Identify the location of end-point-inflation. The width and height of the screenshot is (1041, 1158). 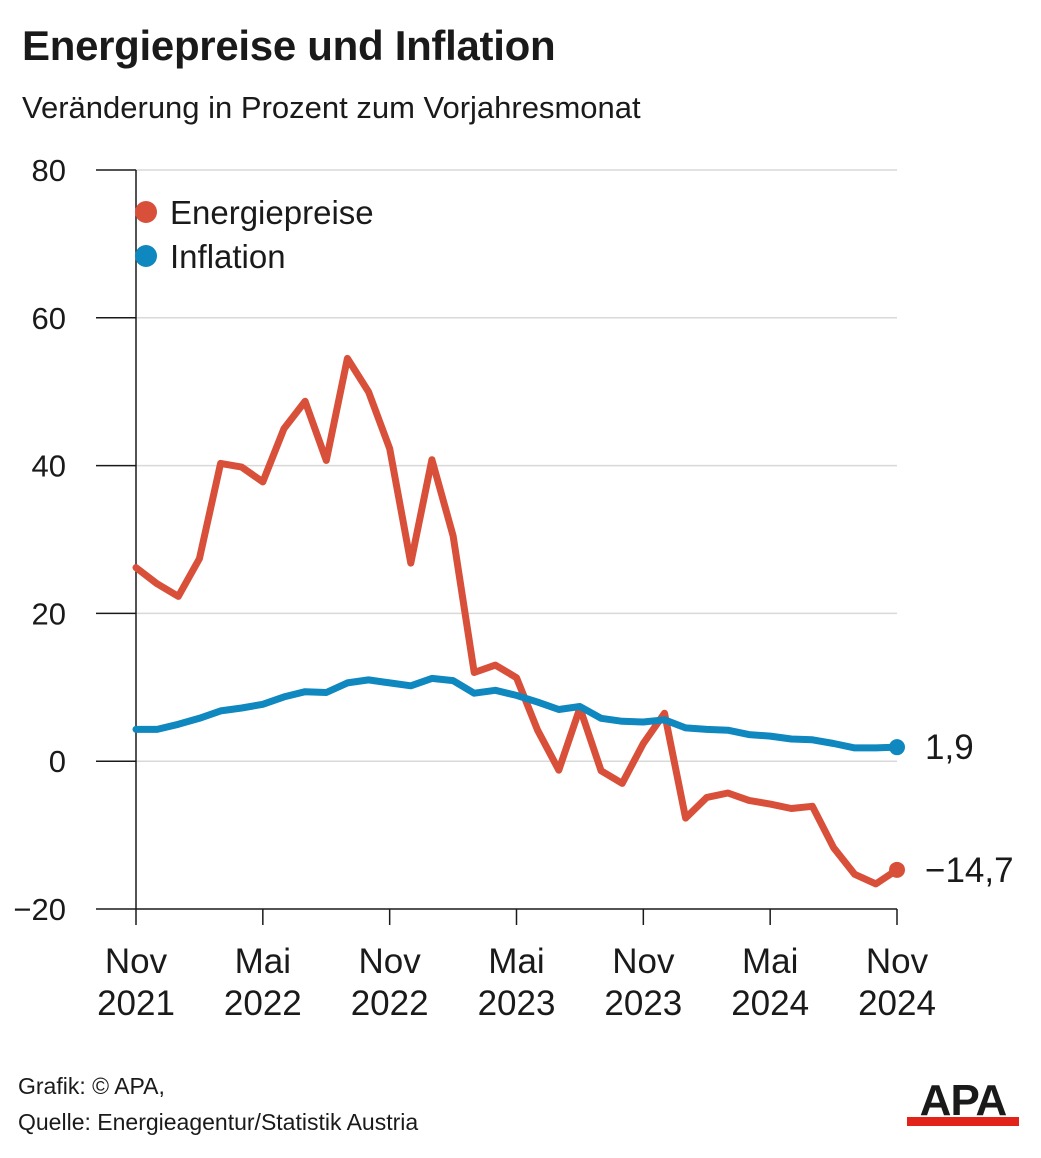
(897, 747).